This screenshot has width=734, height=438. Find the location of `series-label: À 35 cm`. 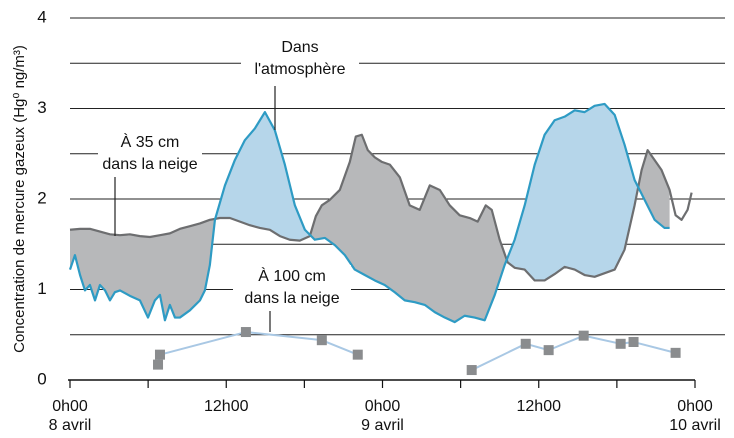

series-label: À 35 cm is located at coordinates (150, 141).